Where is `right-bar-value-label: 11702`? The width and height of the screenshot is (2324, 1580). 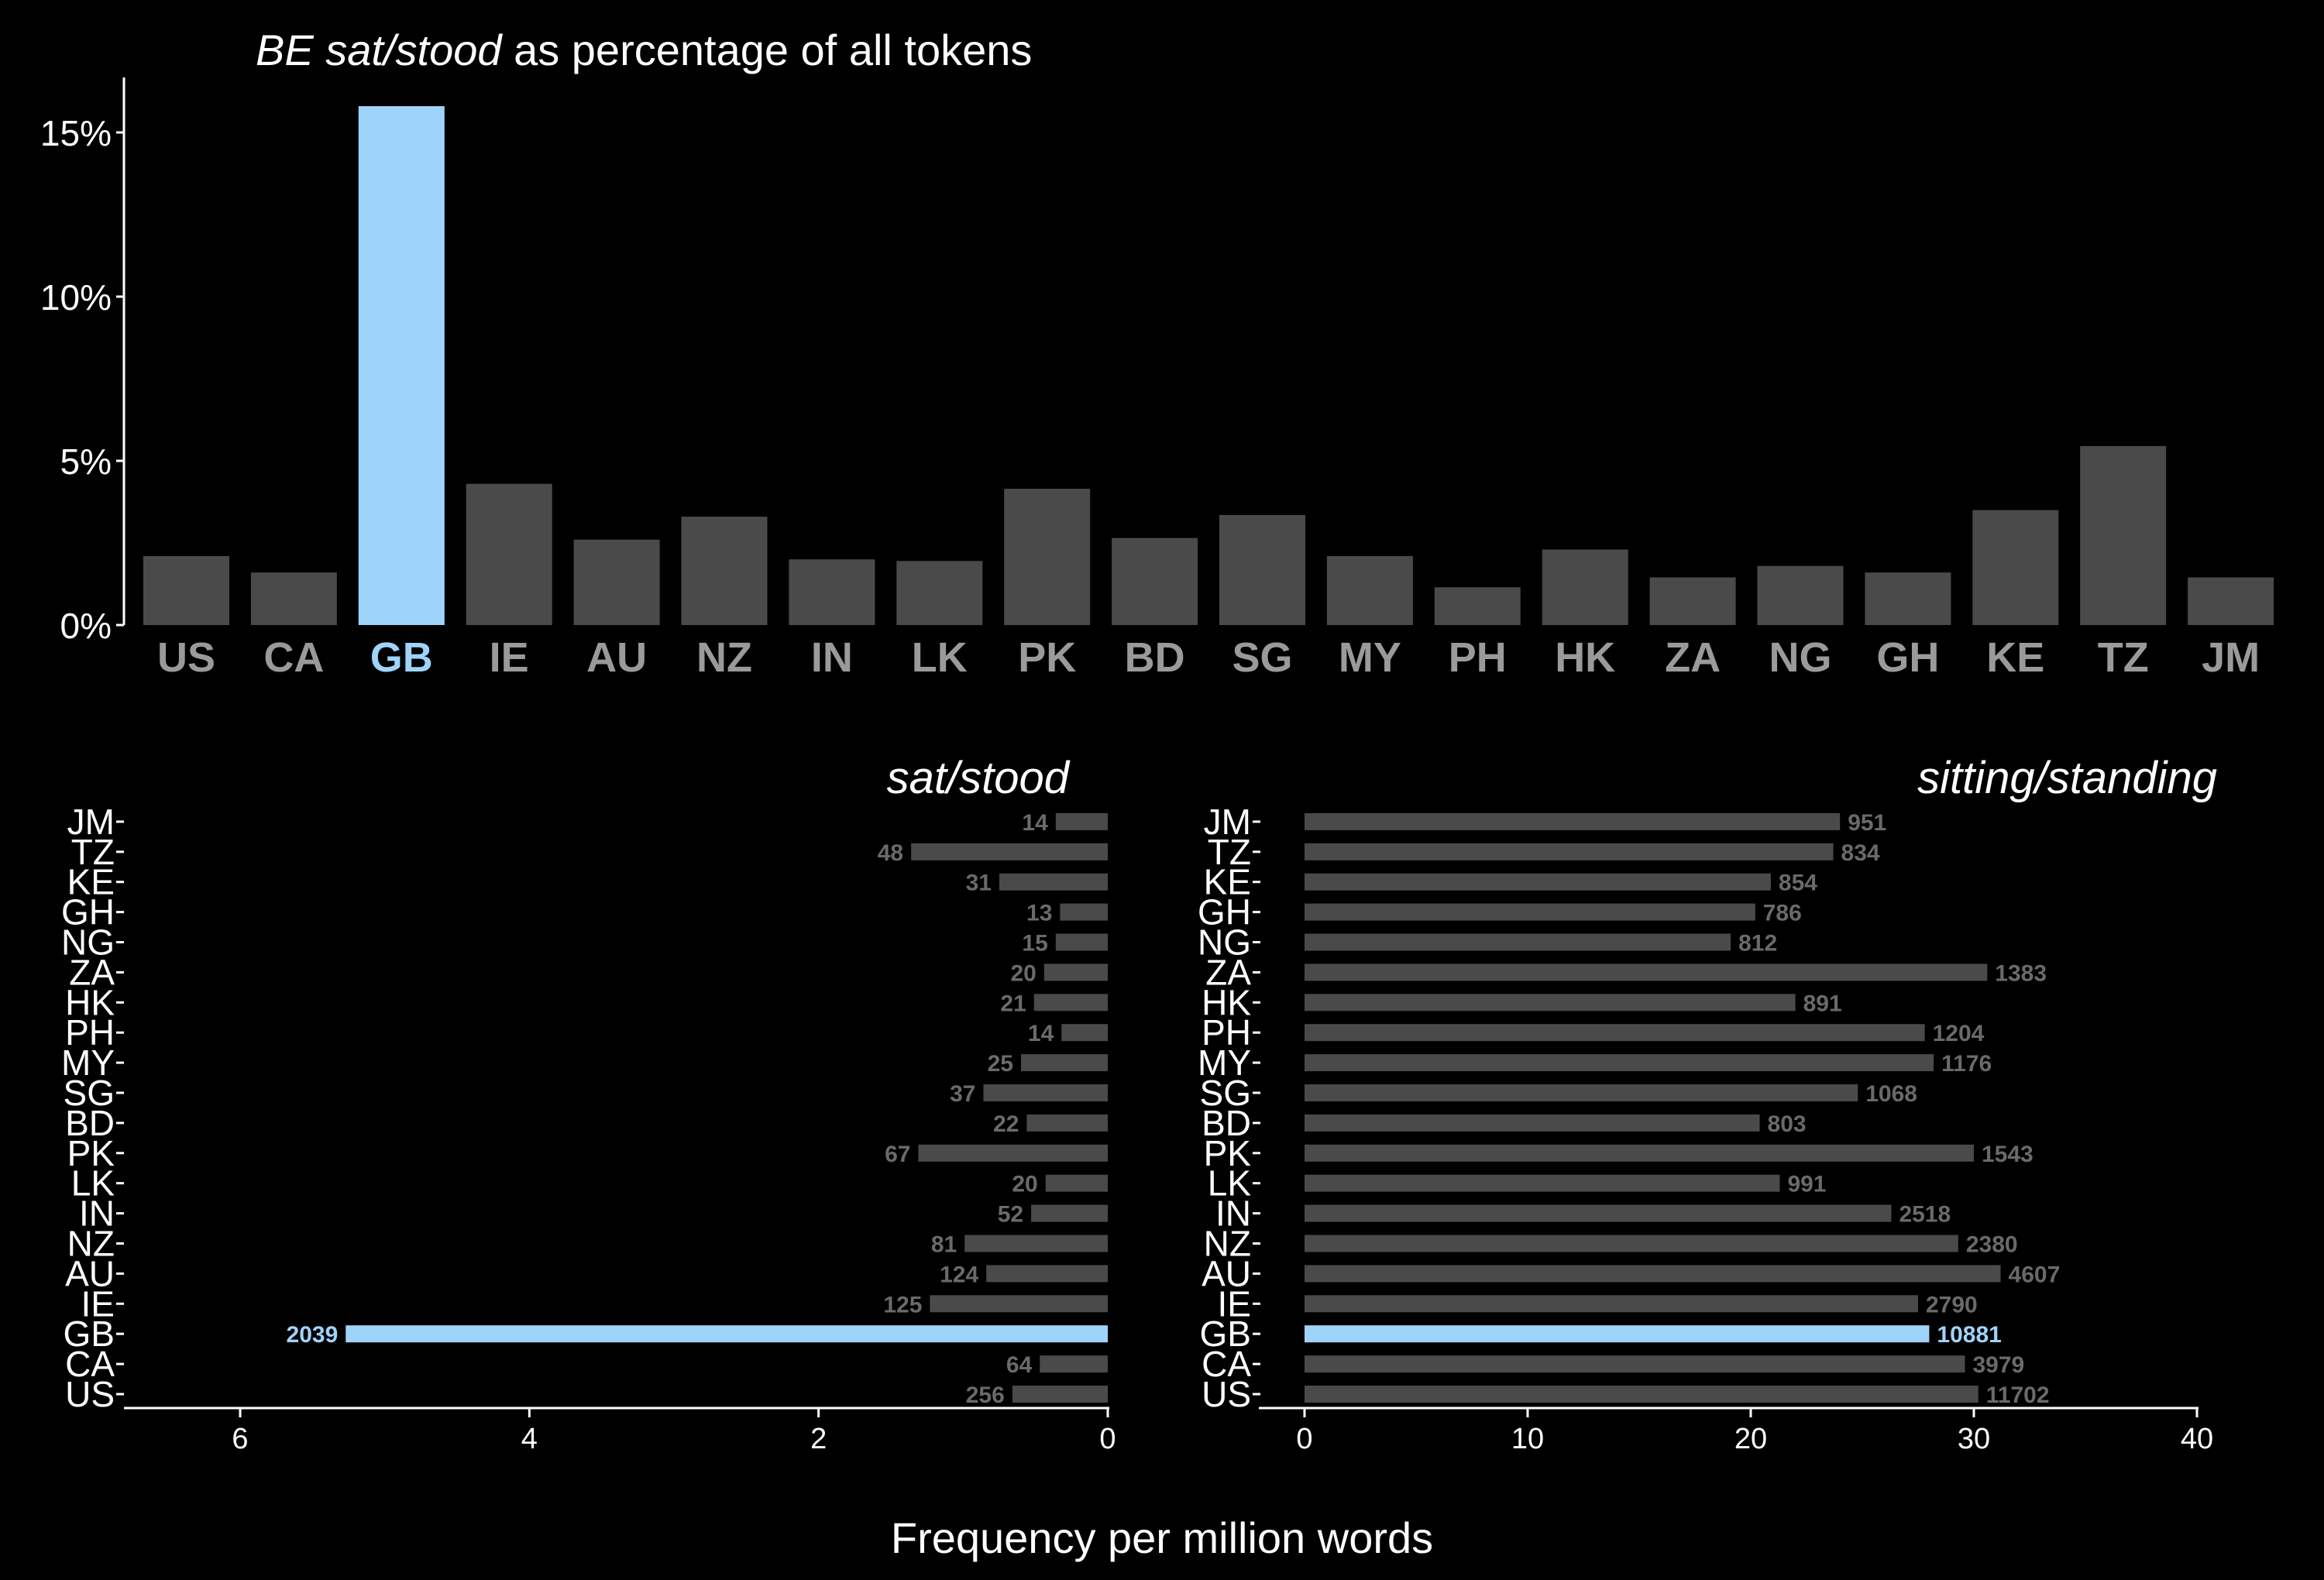 right-bar-value-label: 11702 is located at coordinates (2018, 1395).